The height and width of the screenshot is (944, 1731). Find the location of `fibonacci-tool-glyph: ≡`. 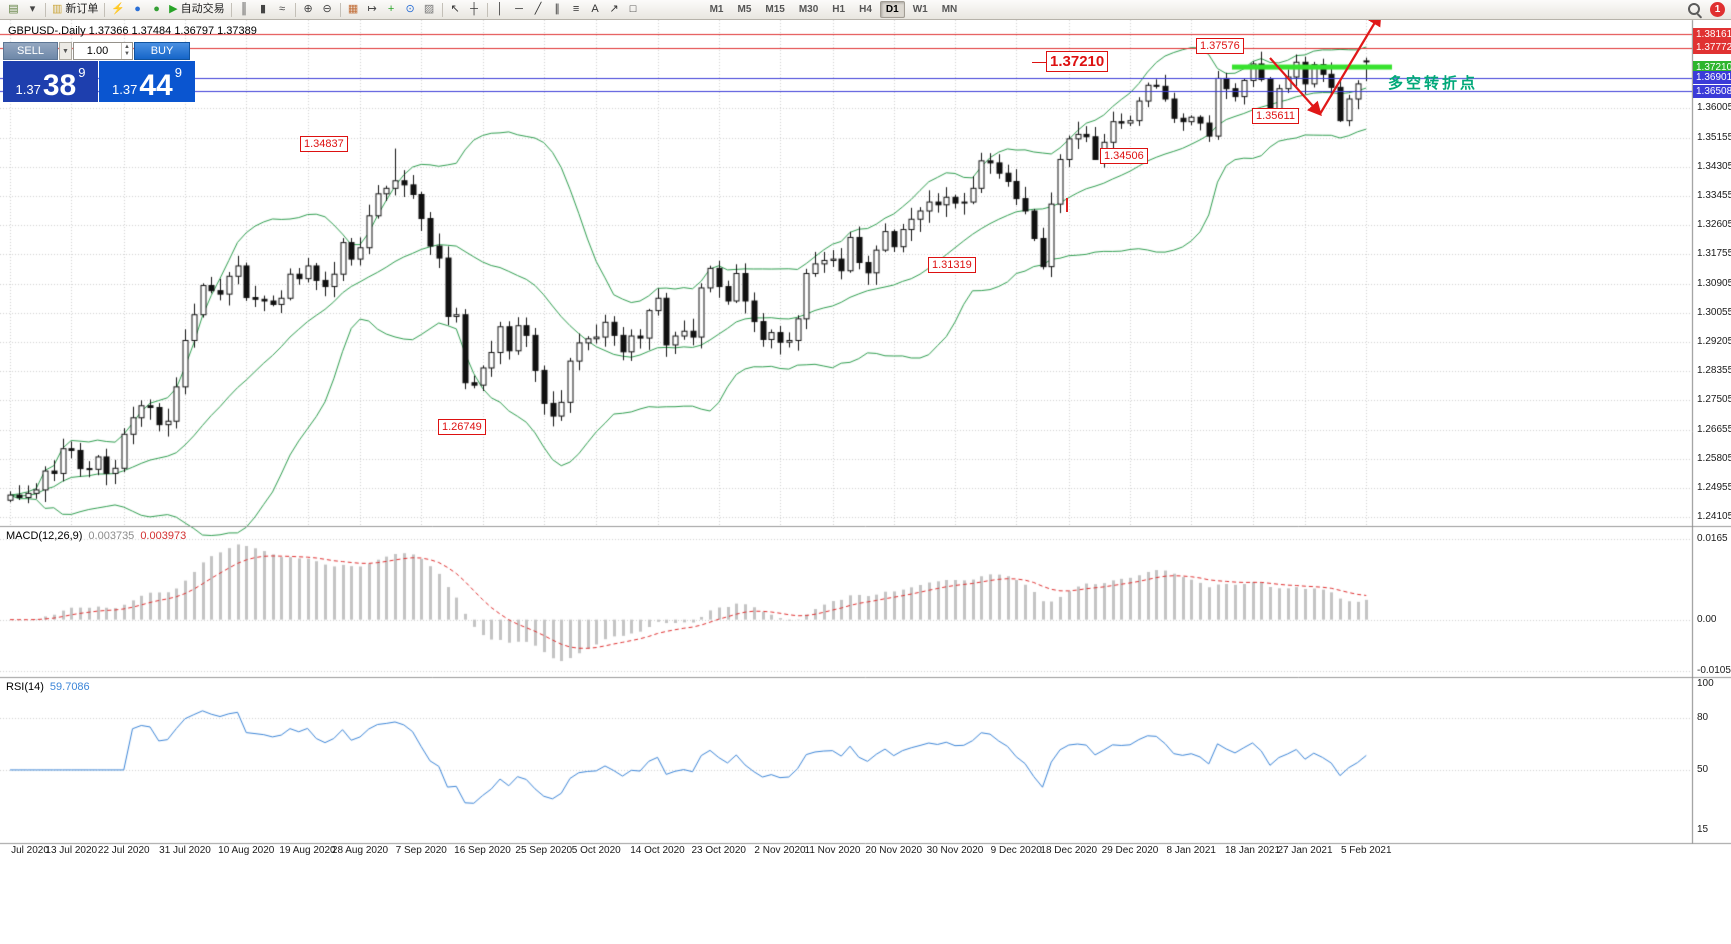

fibonacci-tool-glyph: ≡ is located at coordinates (576, 9).